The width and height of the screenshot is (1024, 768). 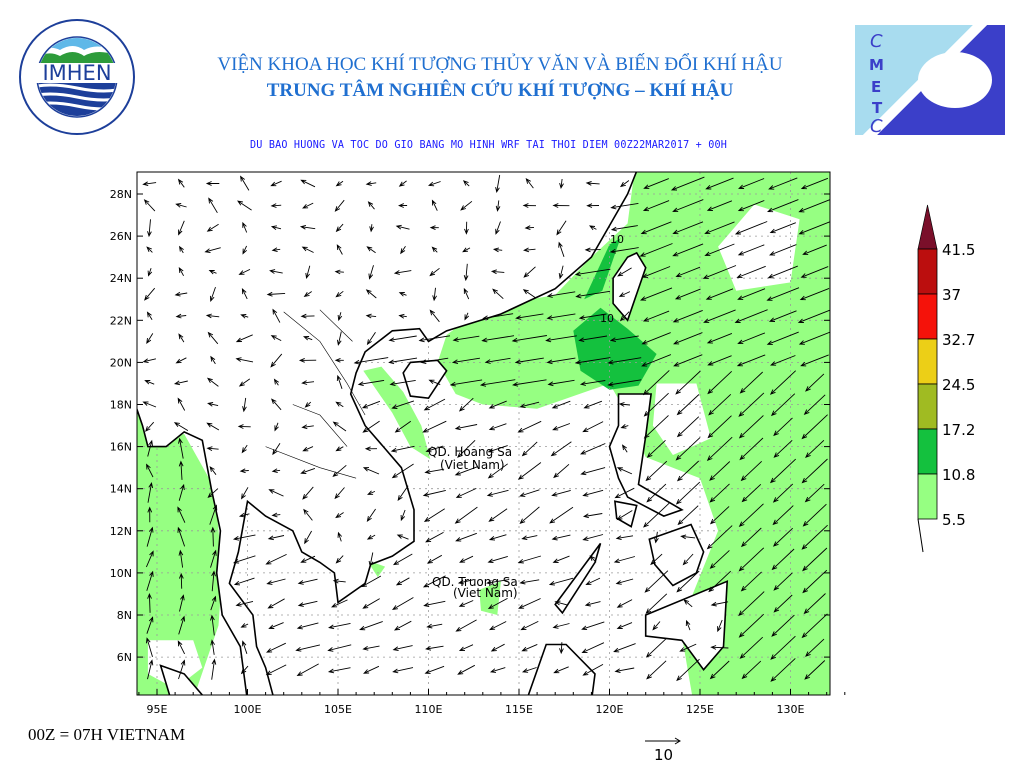 I want to click on shade-andaman, so click(x=180, y=564).